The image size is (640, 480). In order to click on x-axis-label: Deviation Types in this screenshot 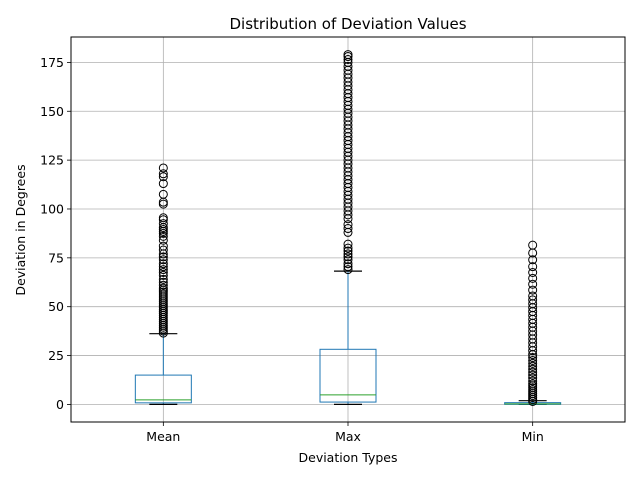, I will do `click(348, 457)`.